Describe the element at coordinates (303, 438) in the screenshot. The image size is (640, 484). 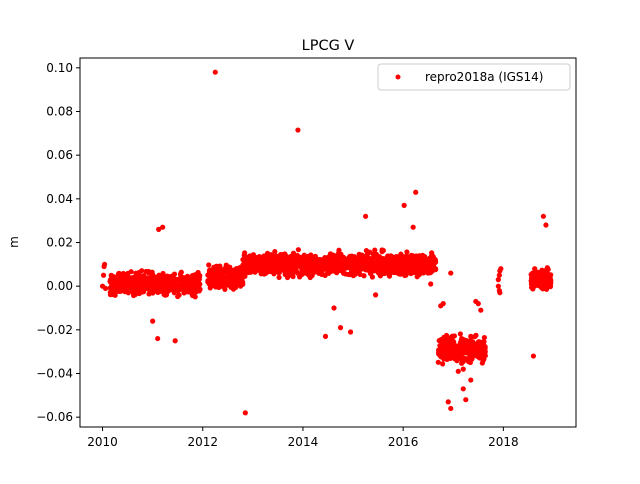
I see `x-axis-ticks: 2010 2012 2014 2016 2018` at that location.